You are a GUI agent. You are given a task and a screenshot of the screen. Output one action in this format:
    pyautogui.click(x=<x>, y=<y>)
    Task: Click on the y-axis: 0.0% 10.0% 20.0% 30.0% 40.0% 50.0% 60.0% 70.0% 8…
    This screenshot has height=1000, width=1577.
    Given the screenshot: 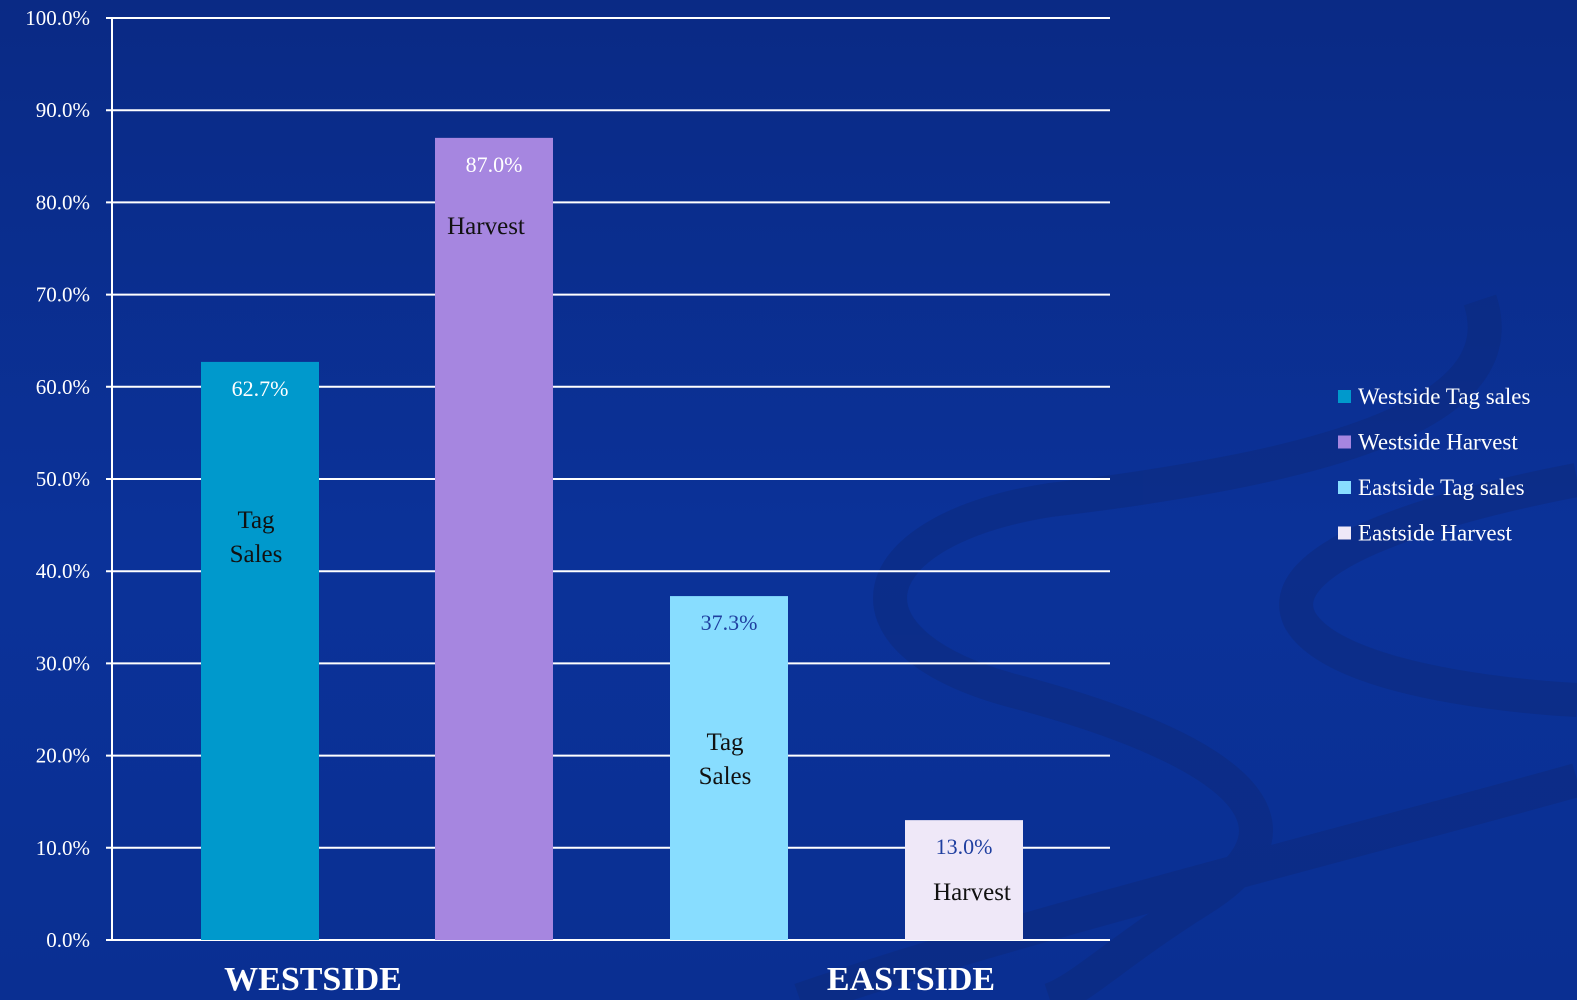 What is the action you would take?
    pyautogui.click(x=69, y=479)
    